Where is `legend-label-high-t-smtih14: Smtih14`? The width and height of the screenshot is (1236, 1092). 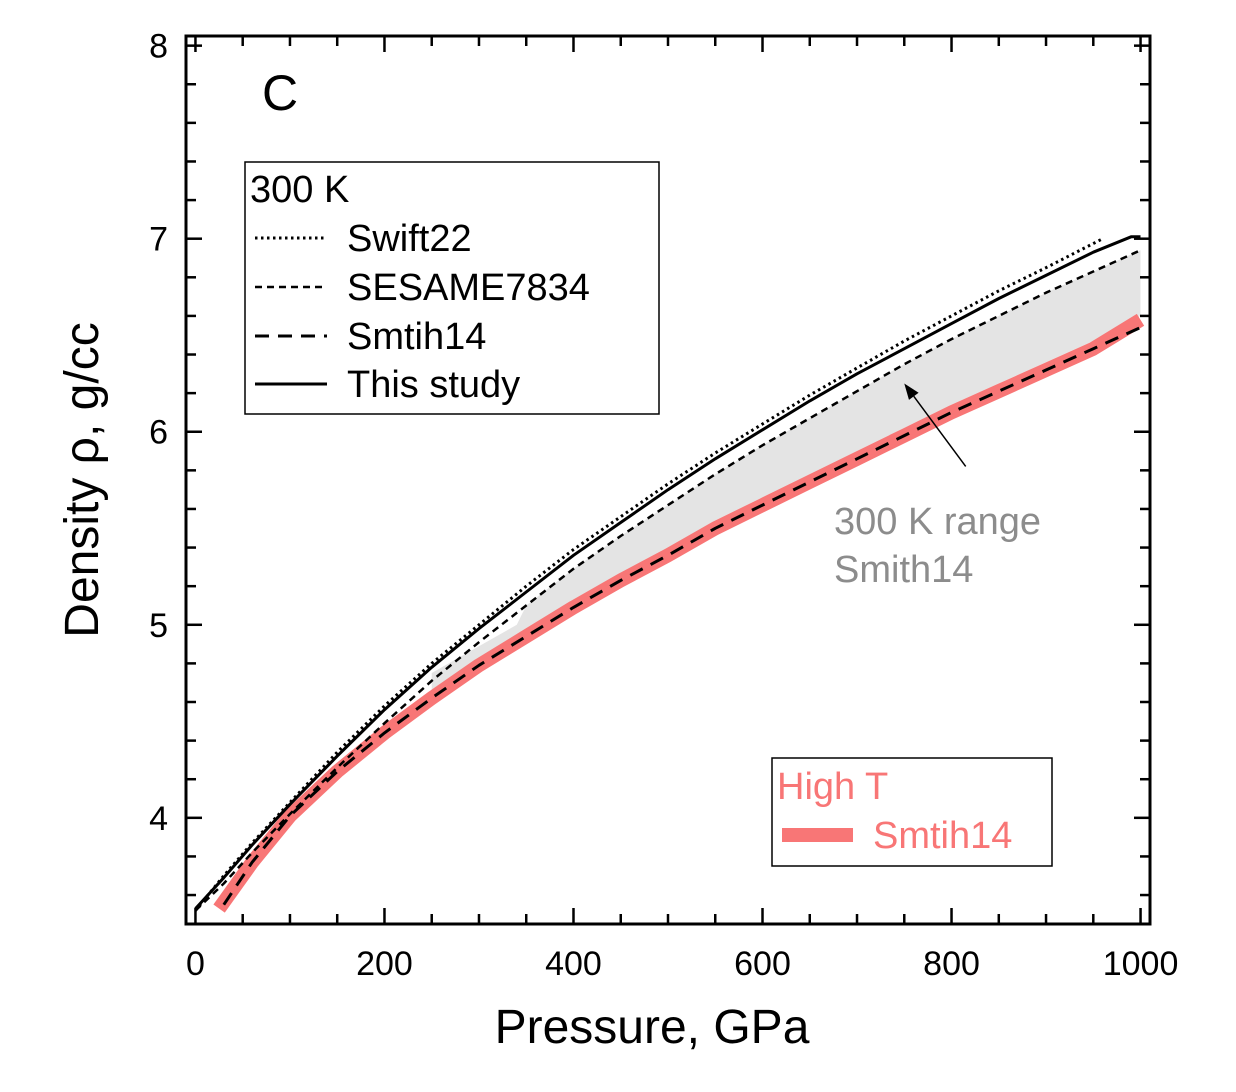 legend-label-high-t-smtih14: Smtih14 is located at coordinates (942, 836).